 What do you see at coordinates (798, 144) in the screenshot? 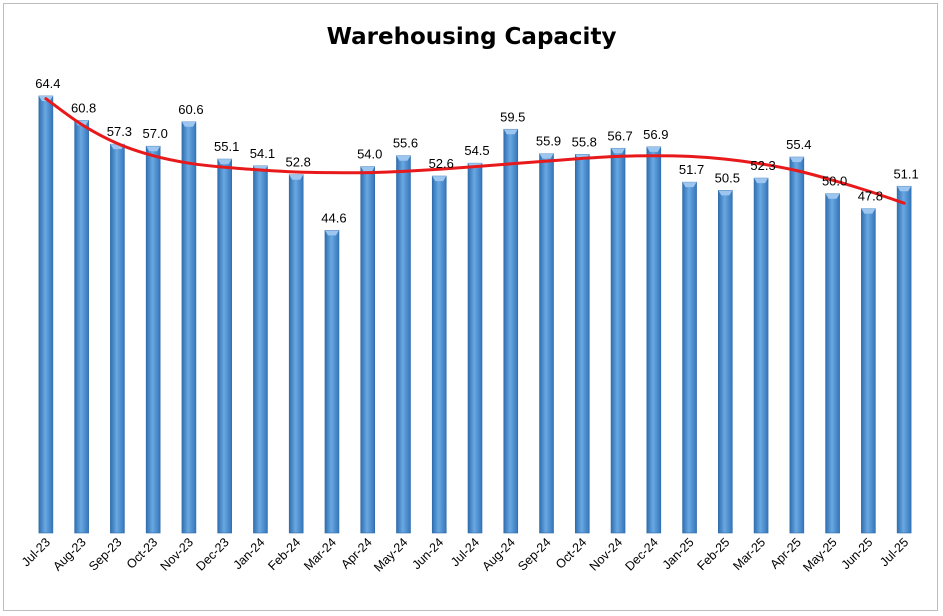
I see `value-label-apr-25: 55.4` at bounding box center [798, 144].